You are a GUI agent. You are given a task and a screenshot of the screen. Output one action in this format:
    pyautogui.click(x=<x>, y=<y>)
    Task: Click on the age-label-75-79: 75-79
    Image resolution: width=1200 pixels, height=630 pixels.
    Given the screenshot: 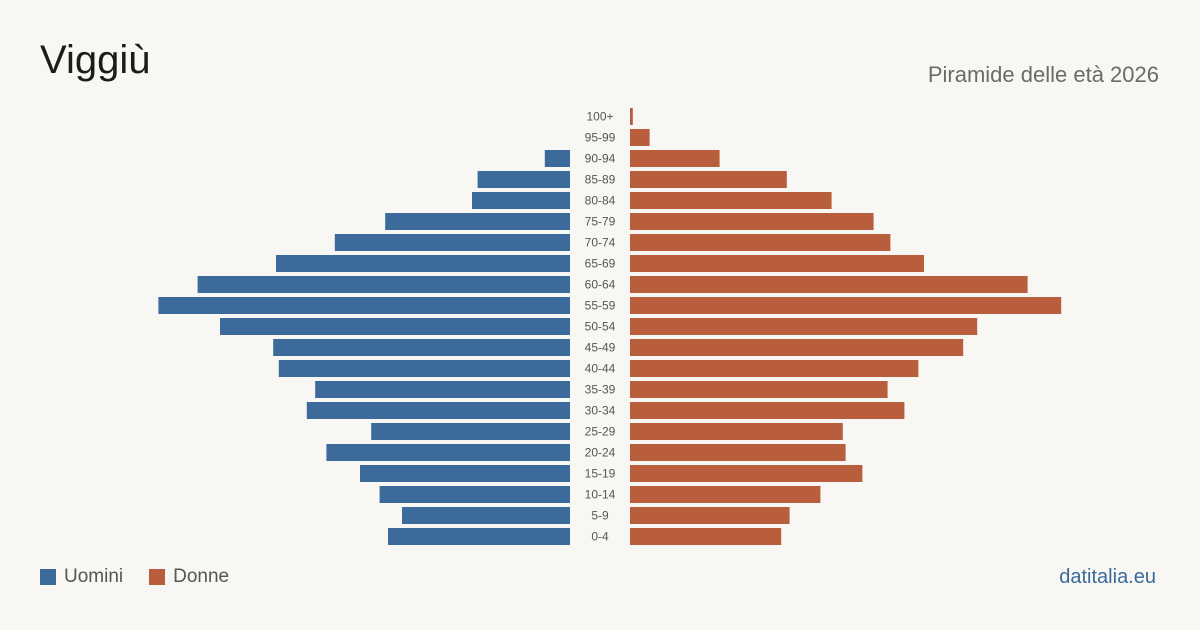 What is the action you would take?
    pyautogui.click(x=600, y=222)
    